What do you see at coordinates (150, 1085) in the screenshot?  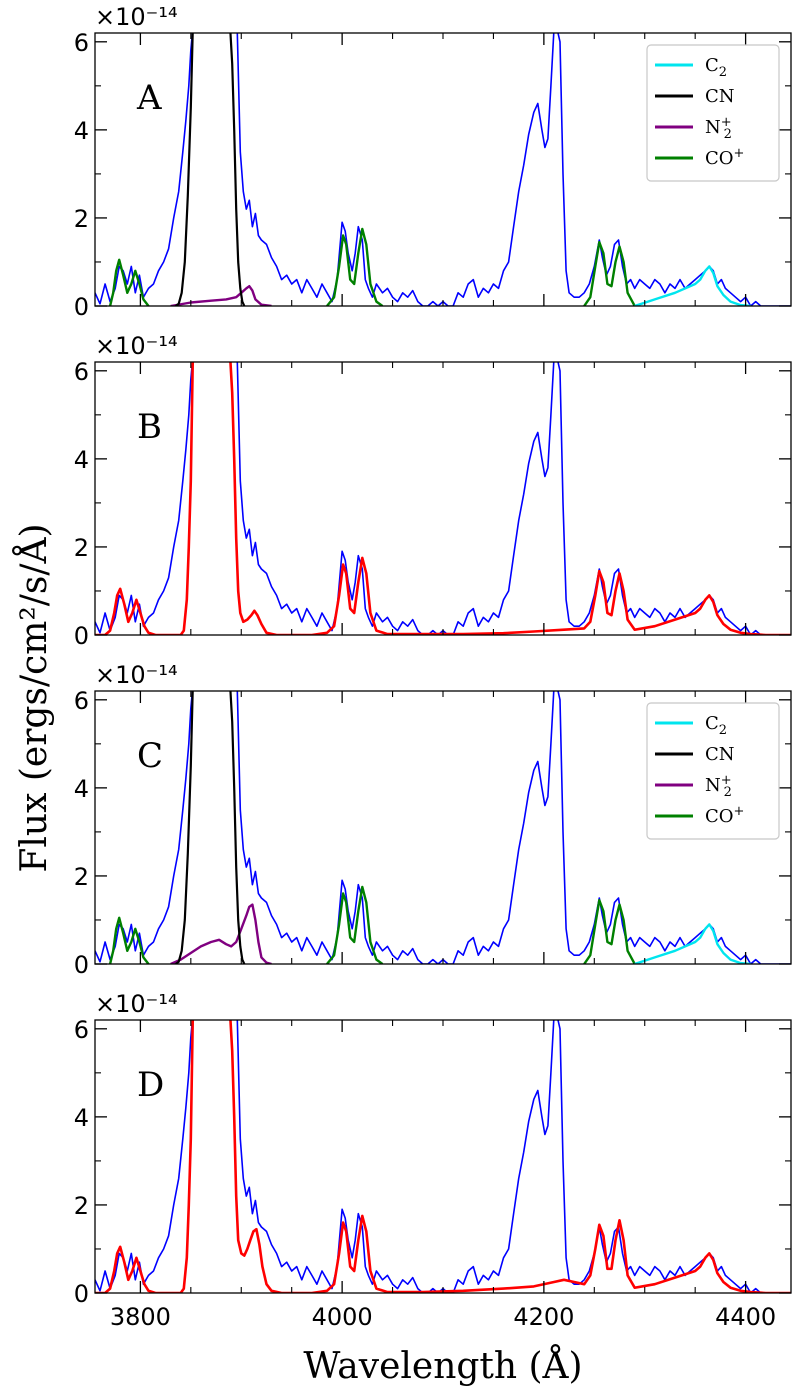 I see `panel-label: D` at bounding box center [150, 1085].